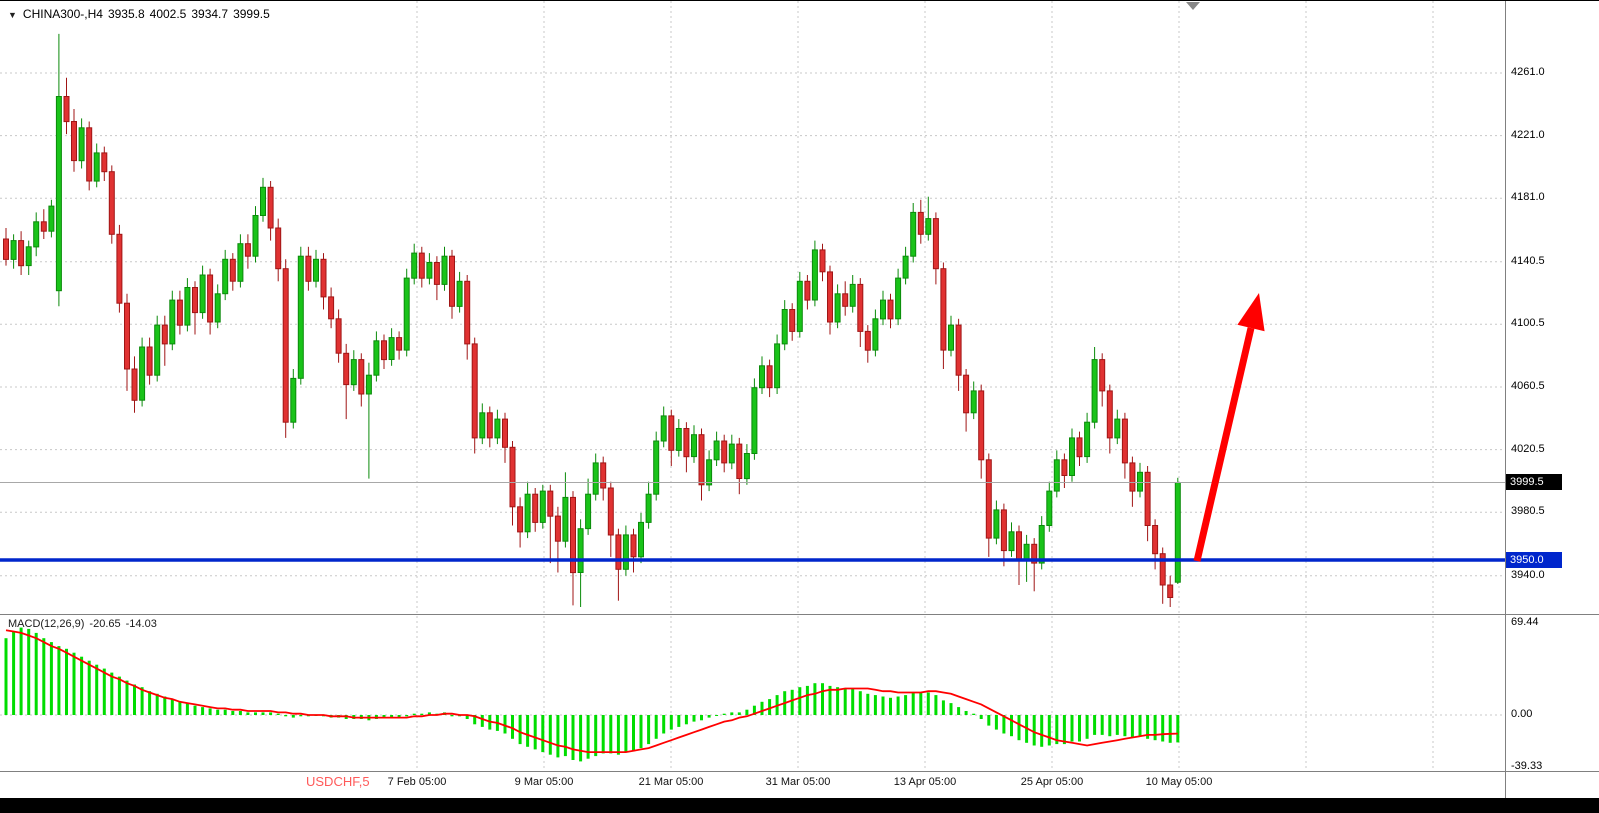 The width and height of the screenshot is (1599, 813). Describe the element at coordinates (1528, 323) in the screenshot. I see `price-tick-label: 4100.5` at that location.